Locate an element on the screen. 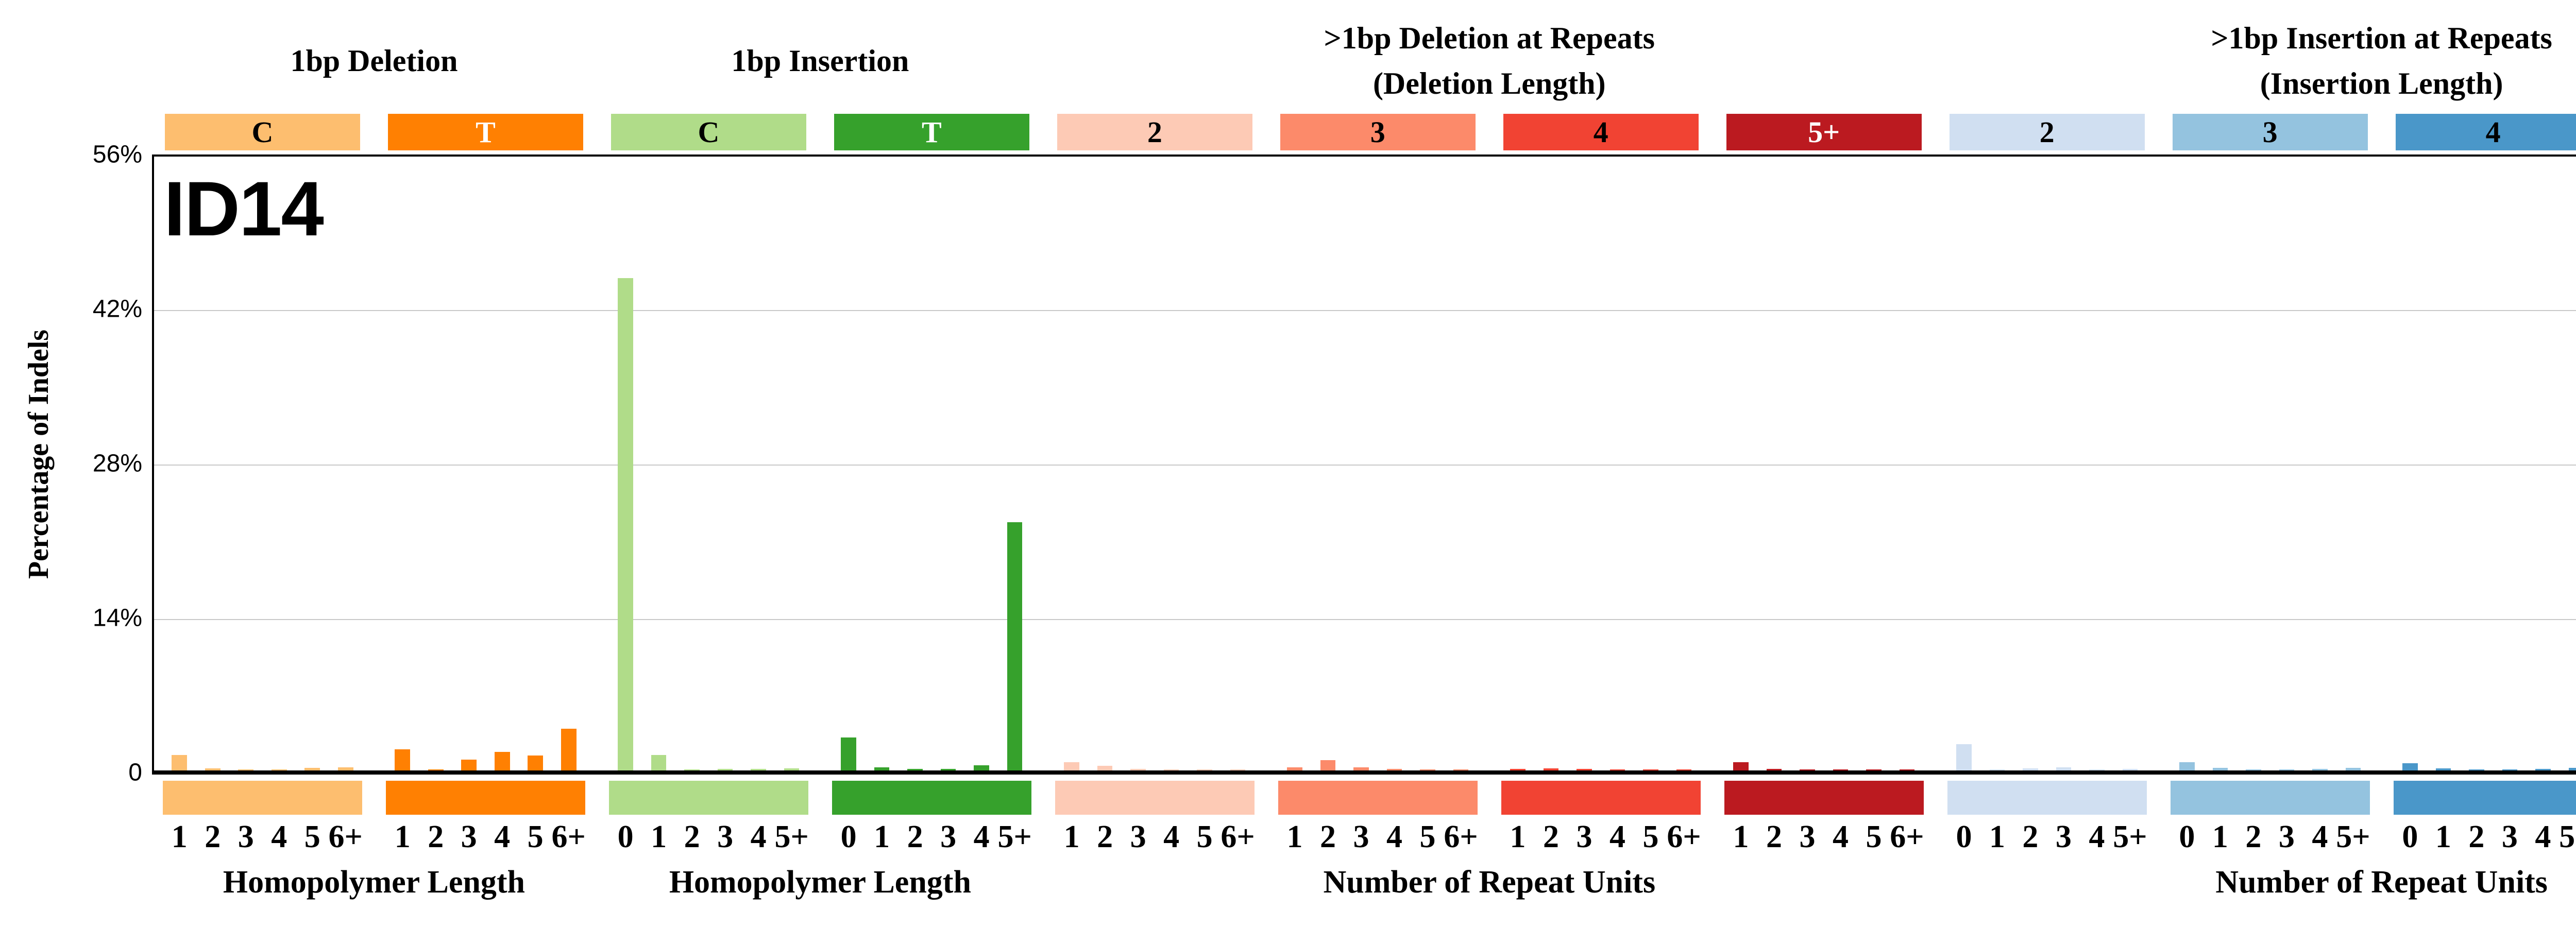 The width and height of the screenshot is (2576, 927). y-tick-label: 14% is located at coordinates (117, 618).